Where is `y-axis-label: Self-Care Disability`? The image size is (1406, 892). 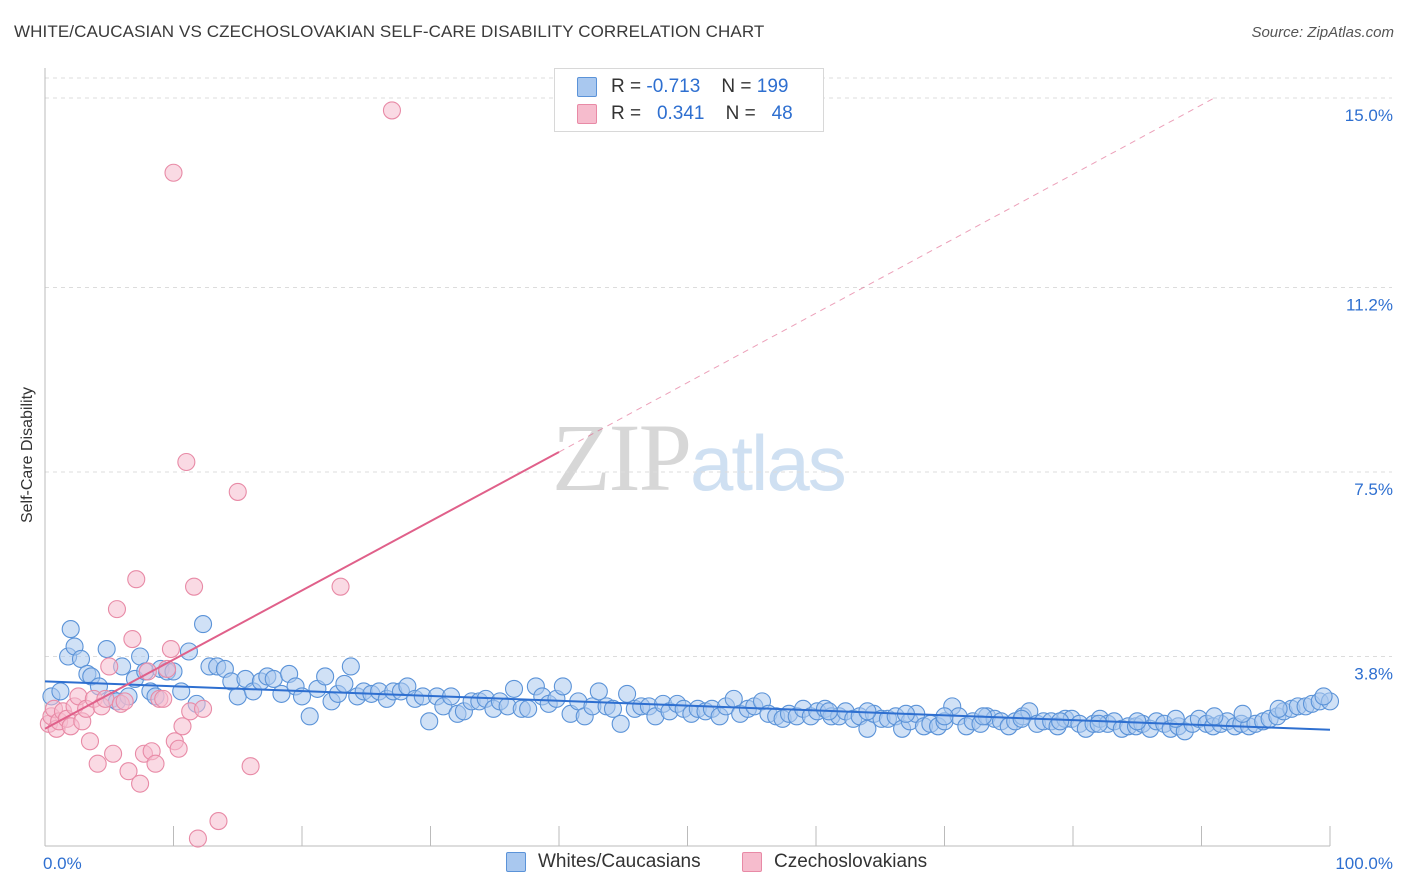
y-axis-label: Self-Care Disability is located at coordinates (27, 455).